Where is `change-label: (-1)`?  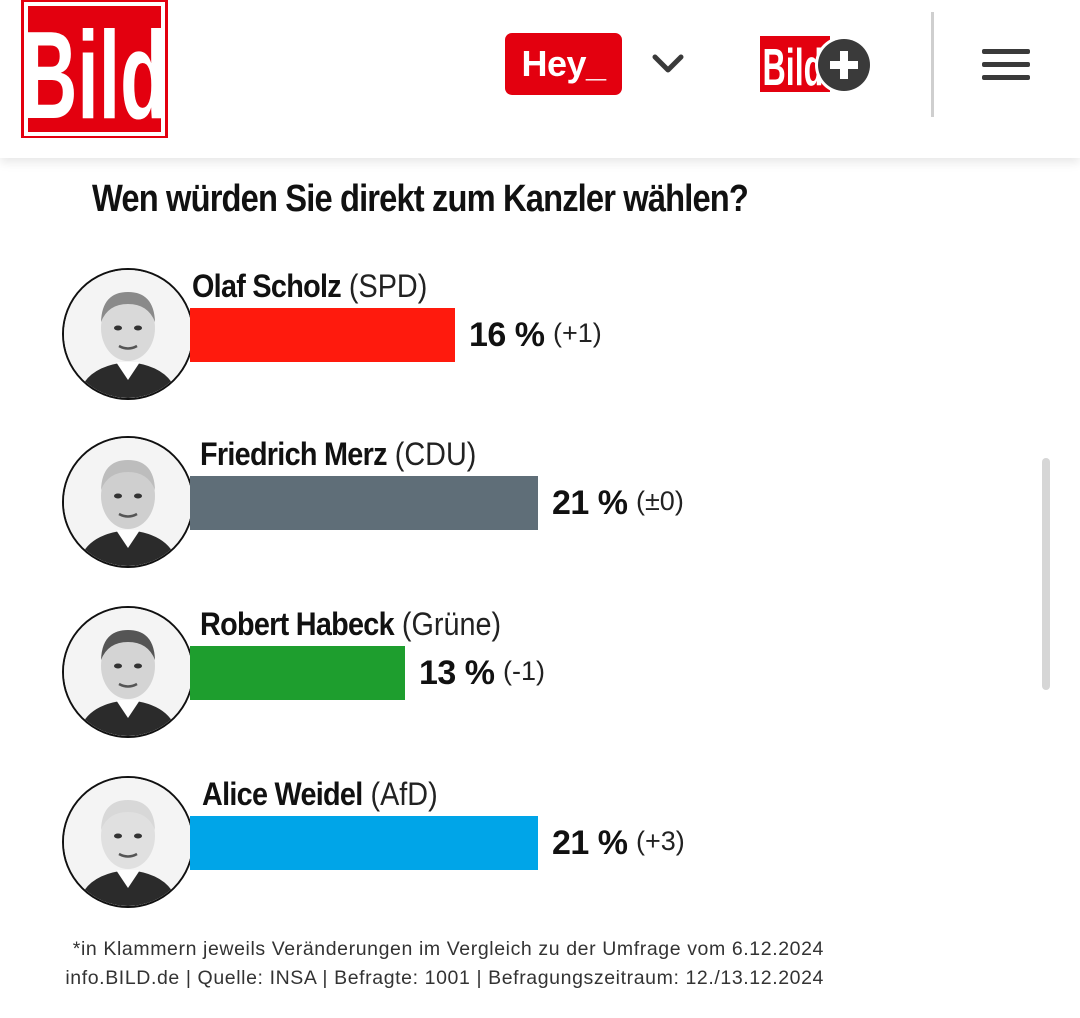
change-label: (-1) is located at coordinates (524, 671).